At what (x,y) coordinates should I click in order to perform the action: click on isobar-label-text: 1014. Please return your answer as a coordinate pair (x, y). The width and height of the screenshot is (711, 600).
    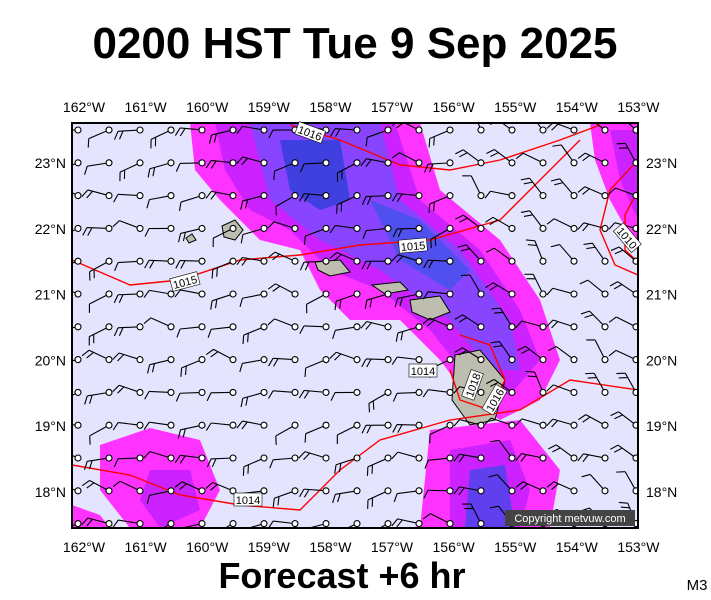
    Looking at the image, I should click on (423, 372).